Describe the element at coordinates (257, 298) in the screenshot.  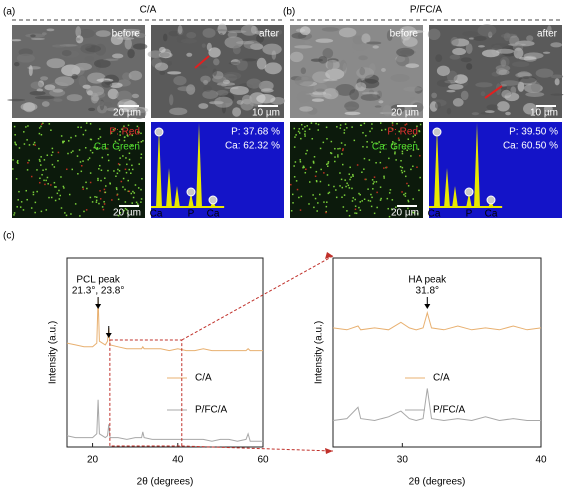
I see `zoom-connector` at that location.